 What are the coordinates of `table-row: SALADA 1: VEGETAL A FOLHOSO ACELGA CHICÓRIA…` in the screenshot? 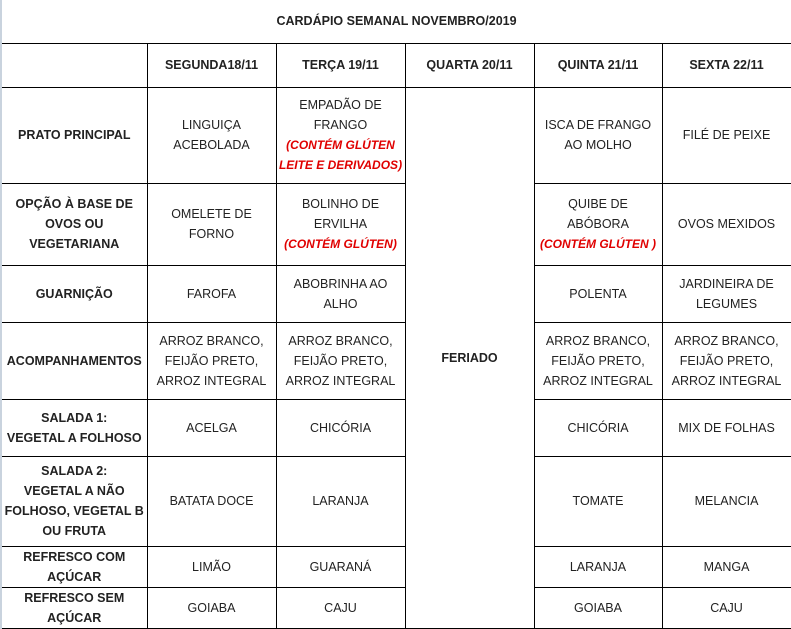 It's located at (395, 427).